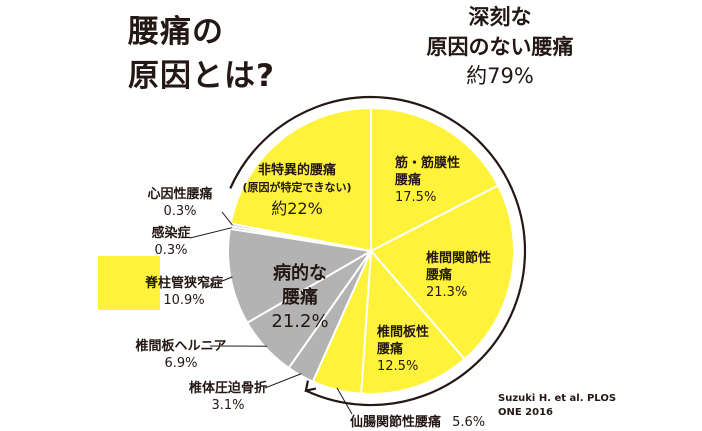  What do you see at coordinates (184, 300) in the screenshot?
I see `side-value-stenosis: 10.9%` at bounding box center [184, 300].